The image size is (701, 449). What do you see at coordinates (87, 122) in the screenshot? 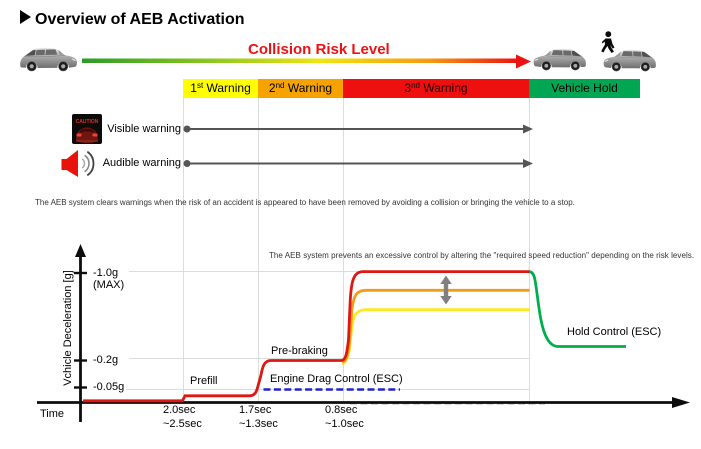
I see `svg-text: CAUTION` at bounding box center [87, 122].